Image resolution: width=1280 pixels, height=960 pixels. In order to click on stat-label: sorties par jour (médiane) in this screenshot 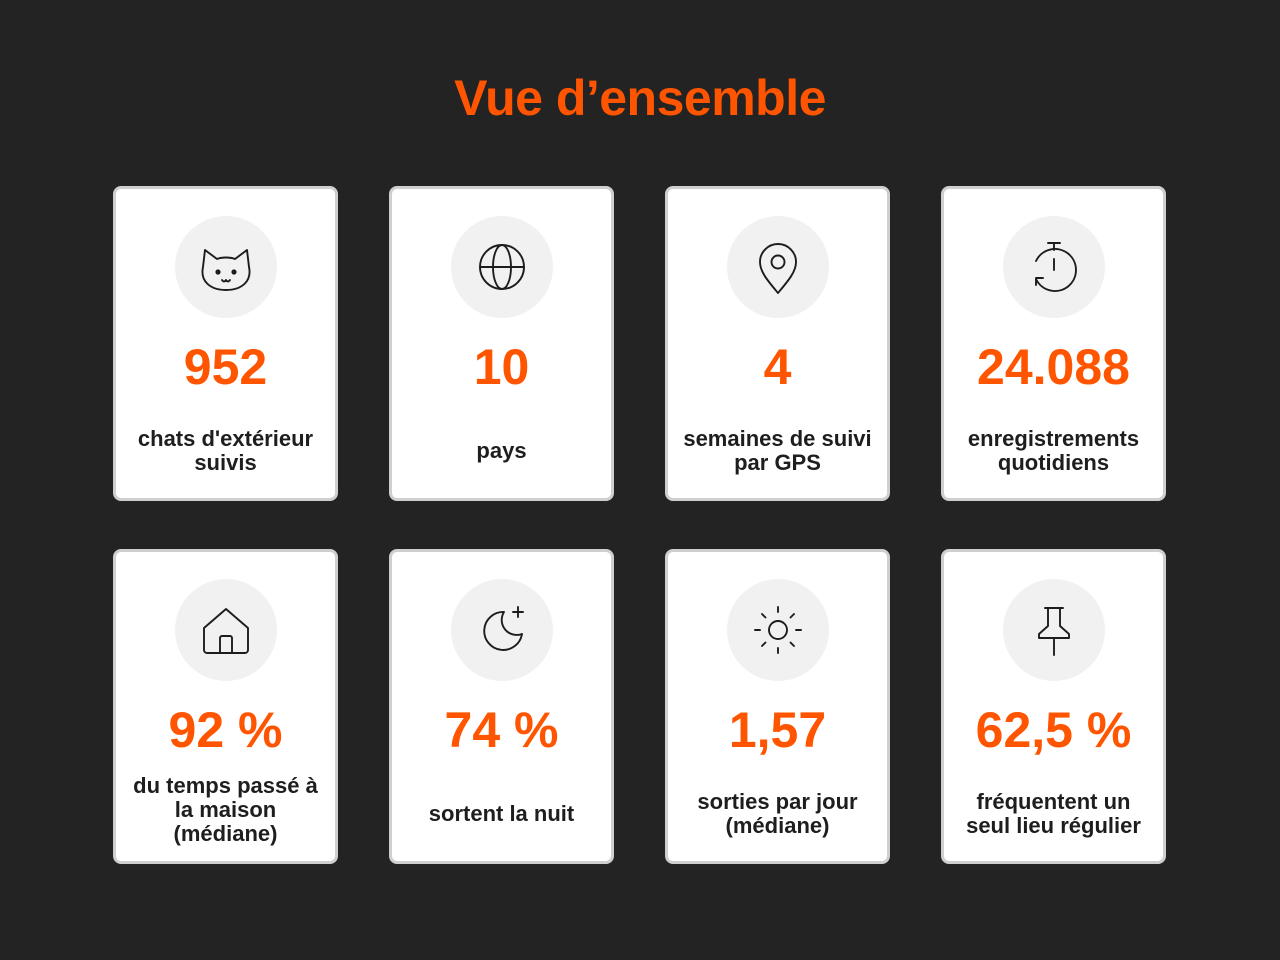, I will do `click(777, 813)`.